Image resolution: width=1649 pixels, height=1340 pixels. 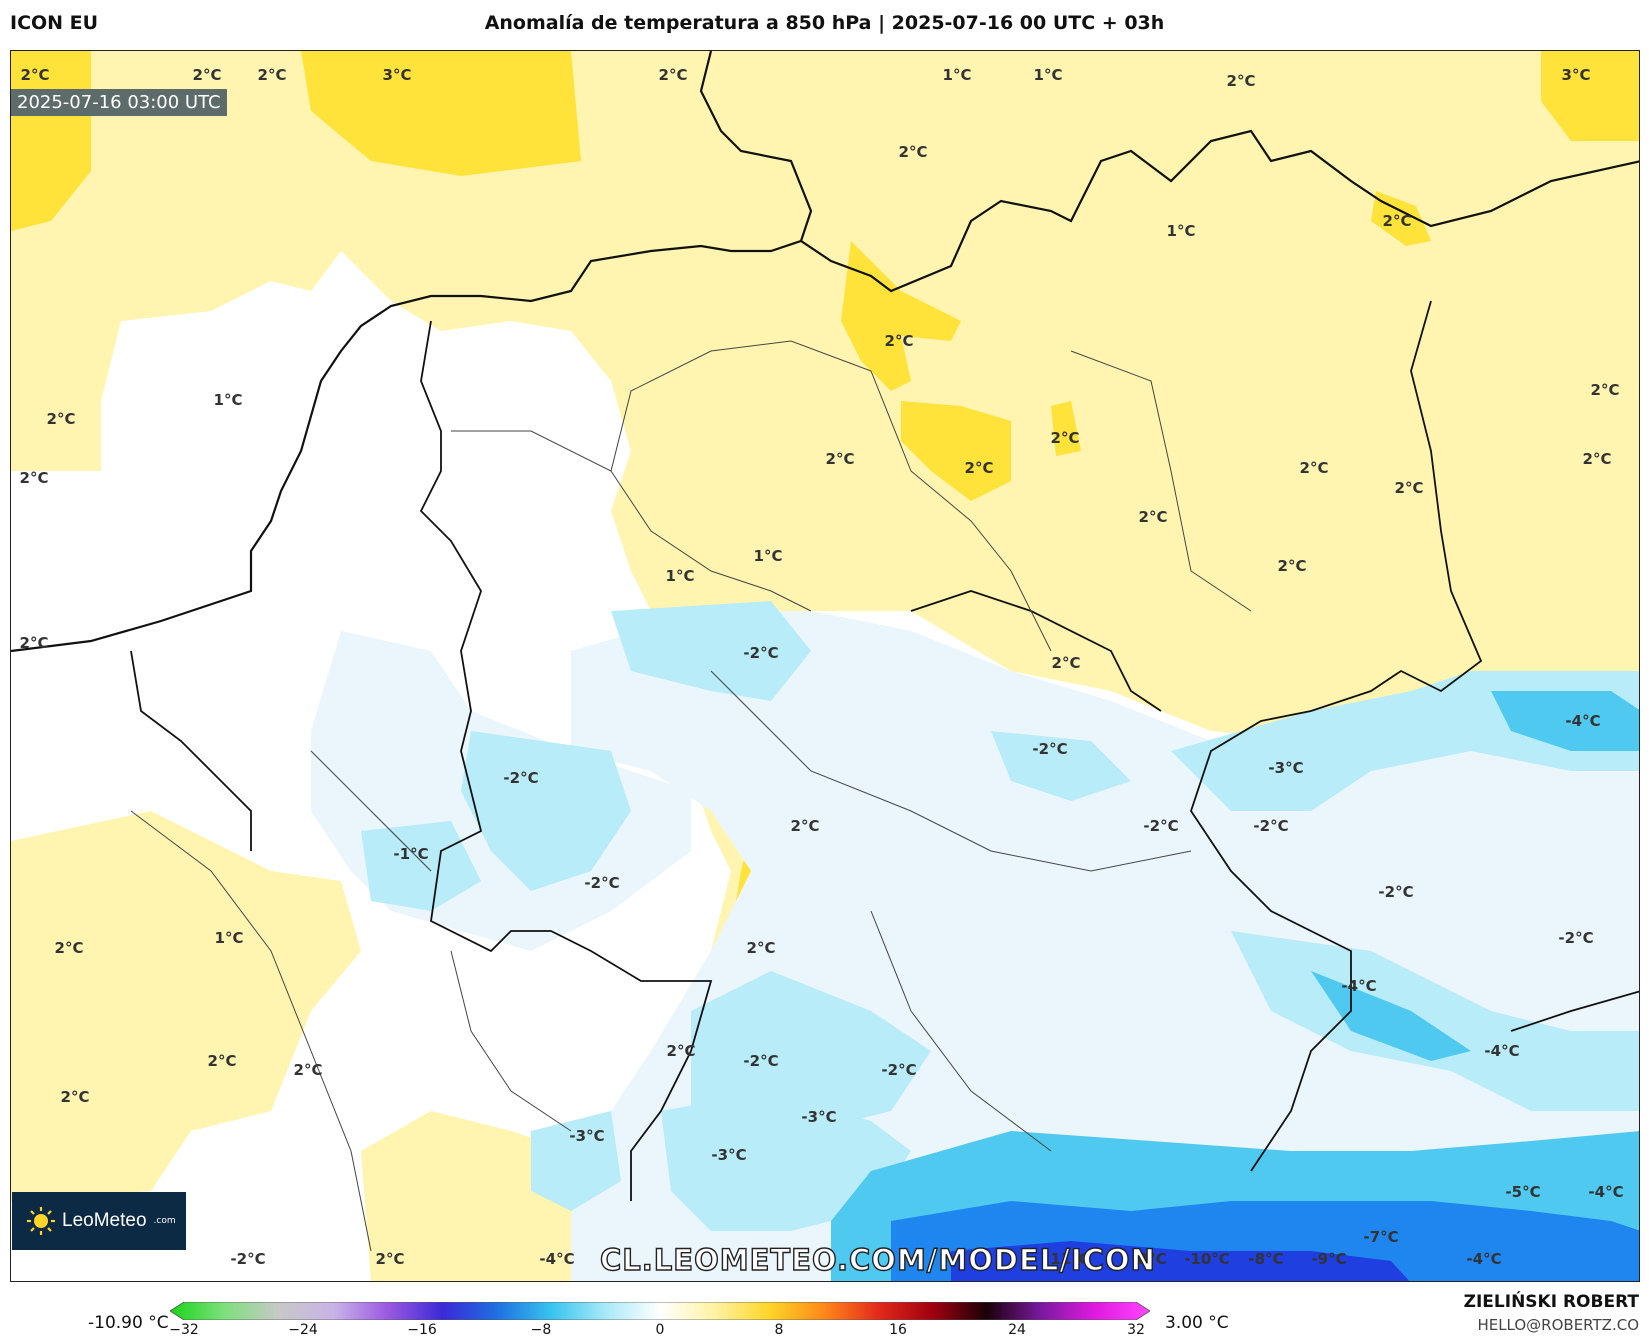 What do you see at coordinates (54, 23) in the screenshot?
I see `model-name: ICON EU` at bounding box center [54, 23].